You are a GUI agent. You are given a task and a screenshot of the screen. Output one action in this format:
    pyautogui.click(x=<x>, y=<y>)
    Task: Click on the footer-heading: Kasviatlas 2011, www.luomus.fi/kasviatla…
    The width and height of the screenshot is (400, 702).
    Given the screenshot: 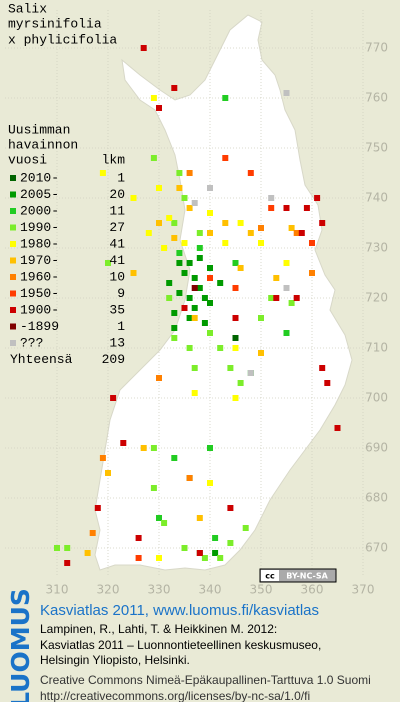 What is the action you would take?
    pyautogui.click(x=179, y=610)
    